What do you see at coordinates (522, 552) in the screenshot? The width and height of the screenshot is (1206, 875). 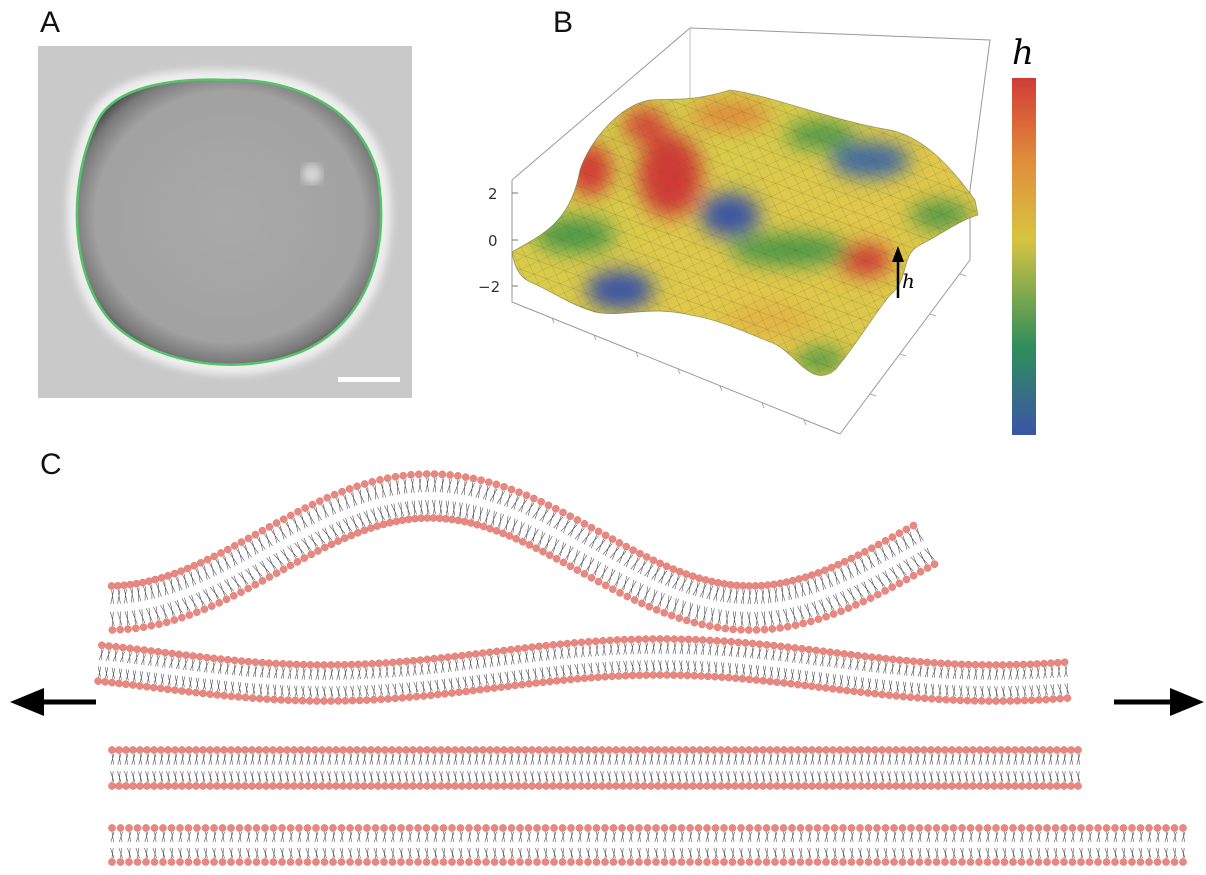 I see `bilayer-undulated-strong-tails` at bounding box center [522, 552].